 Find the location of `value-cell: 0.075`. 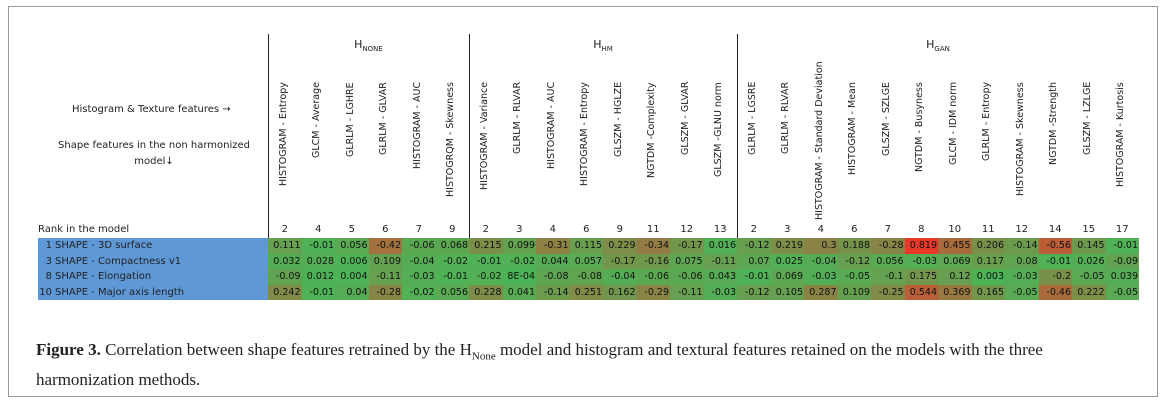

value-cell: 0.075 is located at coordinates (687, 261).